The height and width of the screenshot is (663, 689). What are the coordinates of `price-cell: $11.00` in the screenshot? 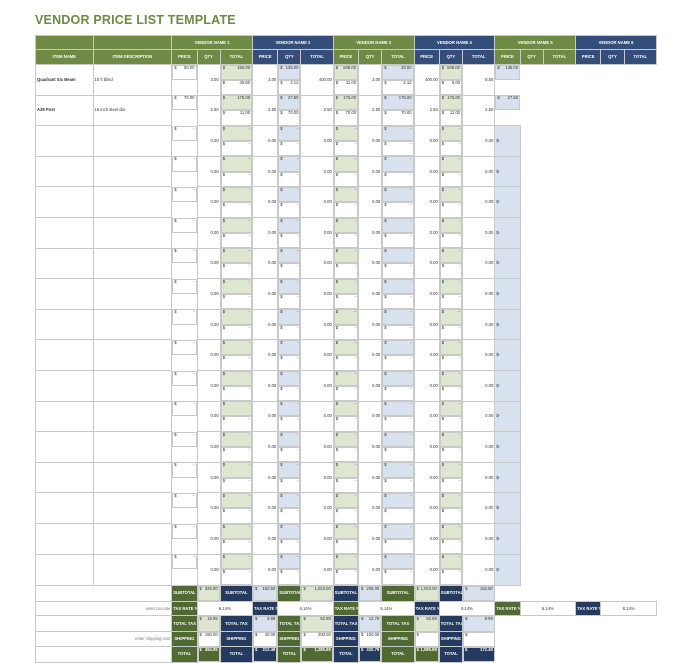 It's located at (236, 118).